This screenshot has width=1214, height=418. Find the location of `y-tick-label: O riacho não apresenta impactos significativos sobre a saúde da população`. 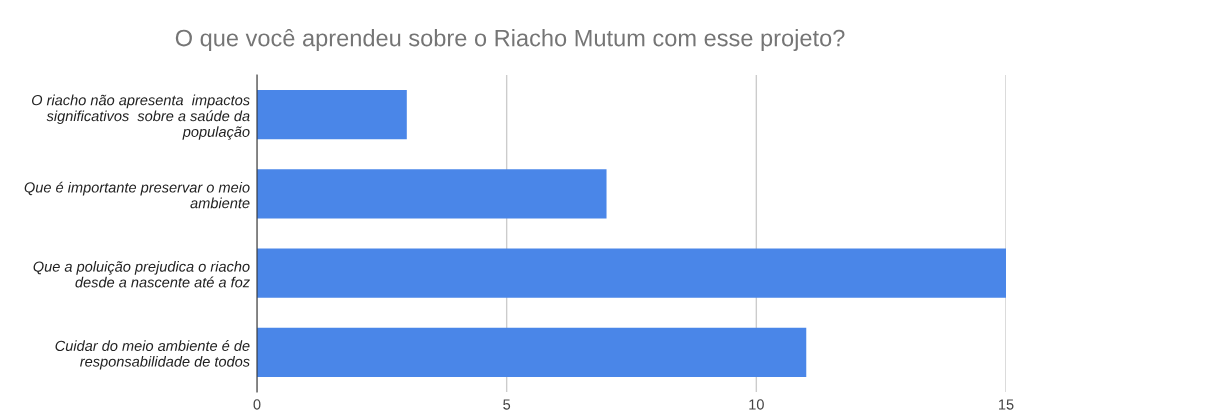

y-tick-label: O riacho não apresenta impactos significativos sobre a saúde da população is located at coordinates (140, 117).